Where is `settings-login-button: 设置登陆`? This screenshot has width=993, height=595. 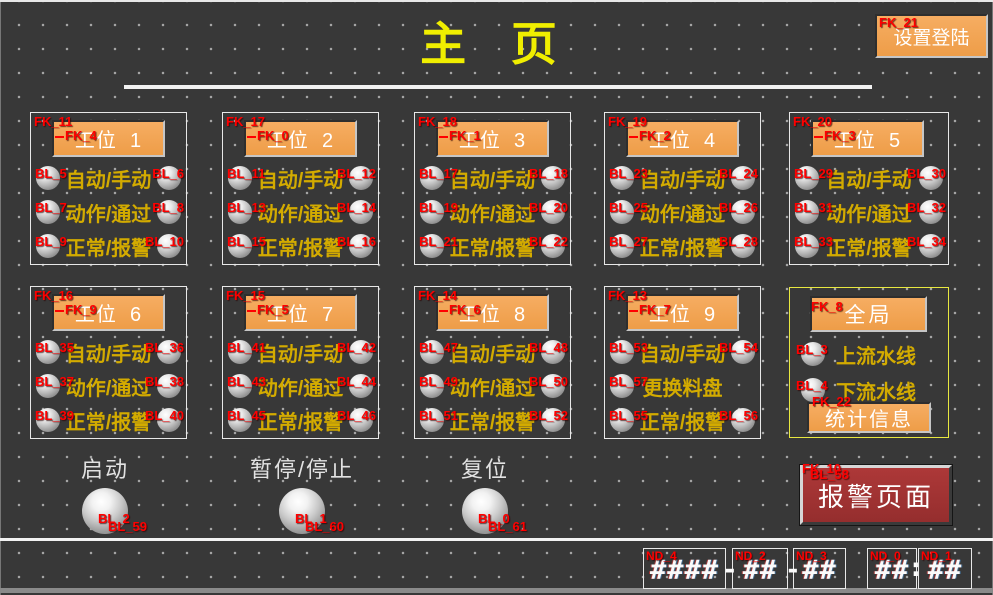
settings-login-button: 设置登陆 is located at coordinates (931, 36).